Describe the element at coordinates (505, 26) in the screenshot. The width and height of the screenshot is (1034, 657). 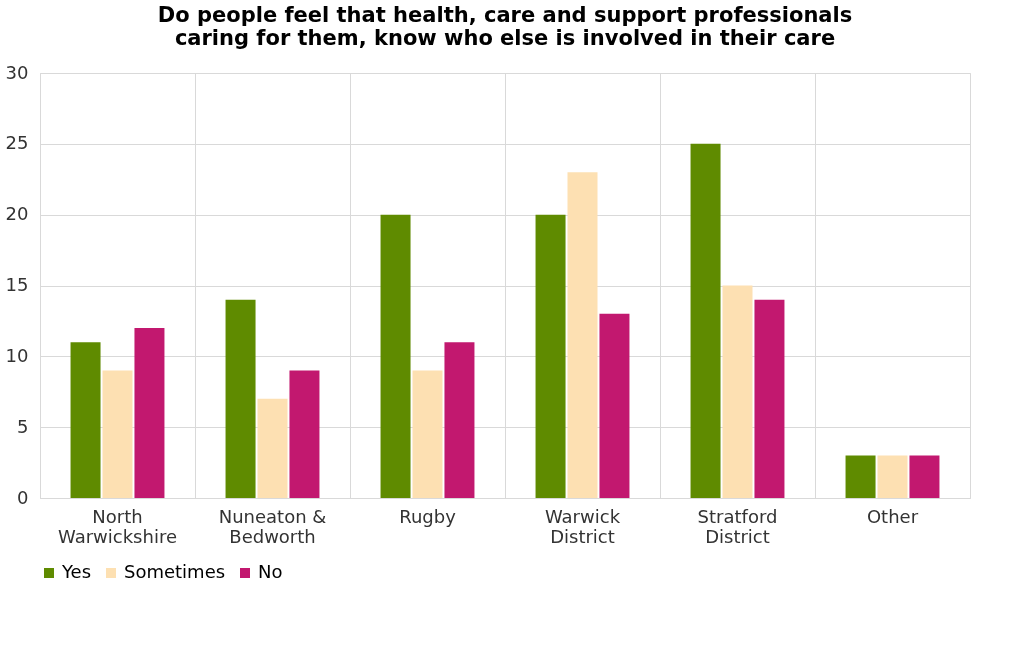
I see `chart-title: Do people feel that health, care and support professionals caring for them, know who else is involved in their care` at that location.